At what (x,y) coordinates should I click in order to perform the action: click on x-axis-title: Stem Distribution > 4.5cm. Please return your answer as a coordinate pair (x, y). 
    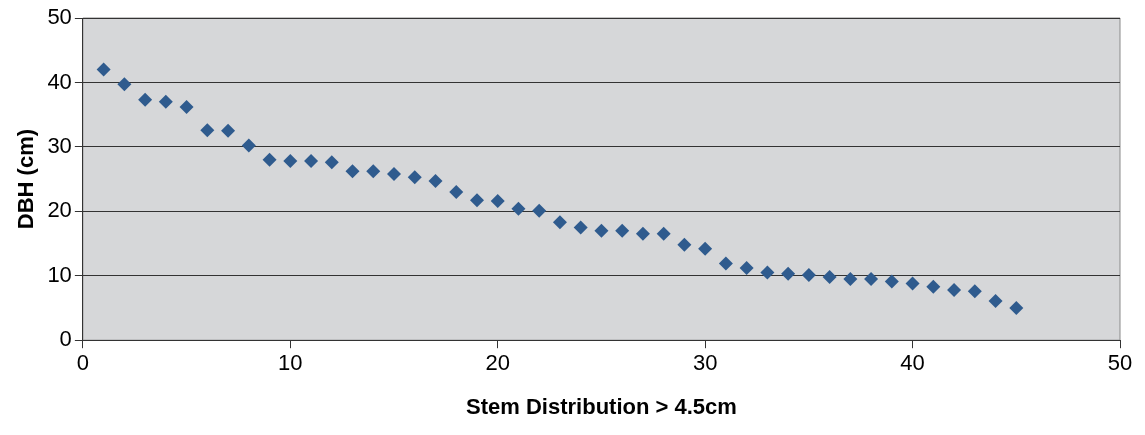
    Looking at the image, I should click on (601, 406).